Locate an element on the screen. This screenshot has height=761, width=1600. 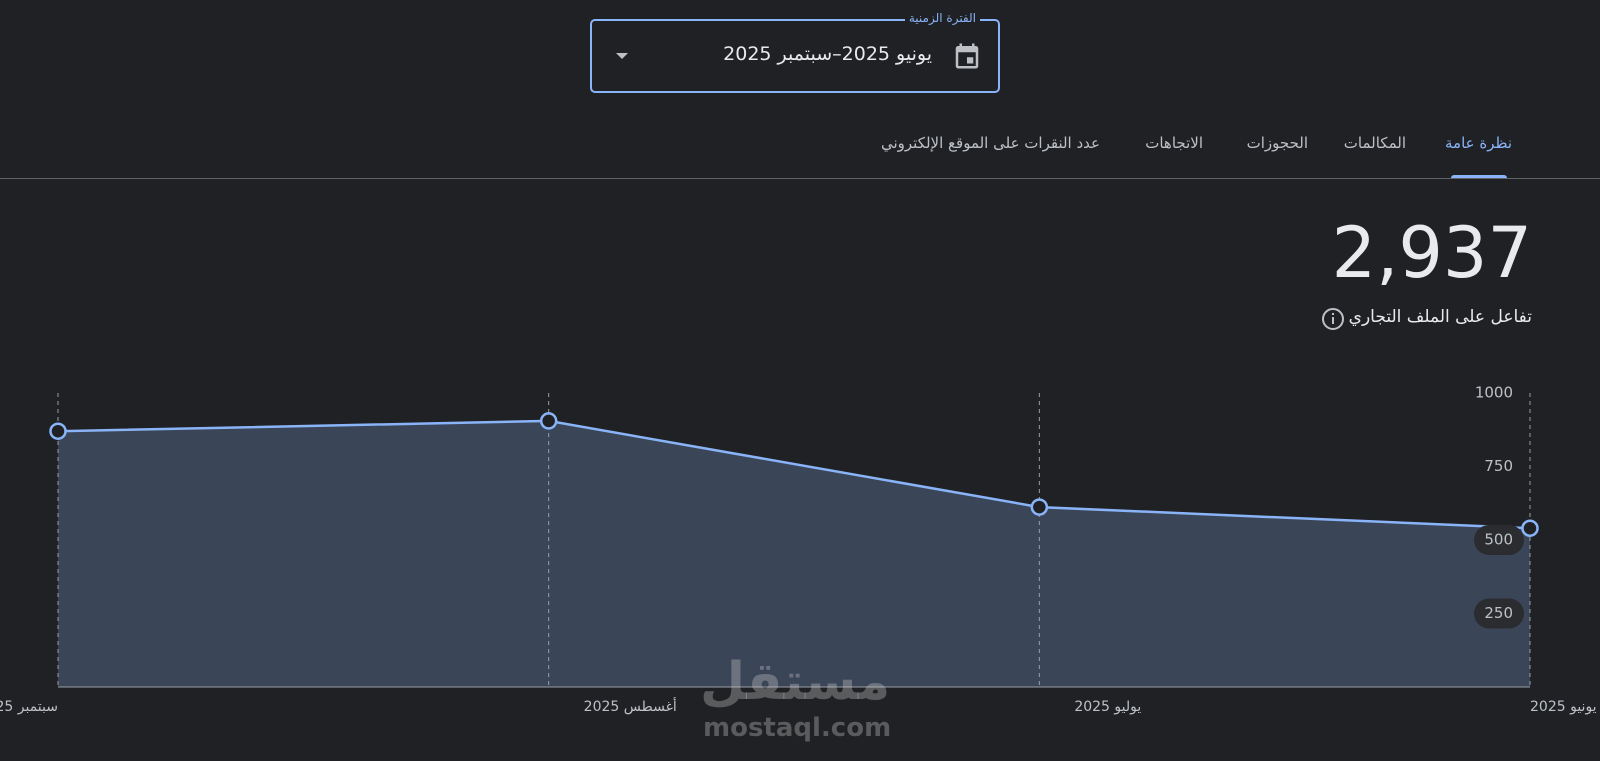
picker-label: الفترة الزمنية is located at coordinates (942, 18).